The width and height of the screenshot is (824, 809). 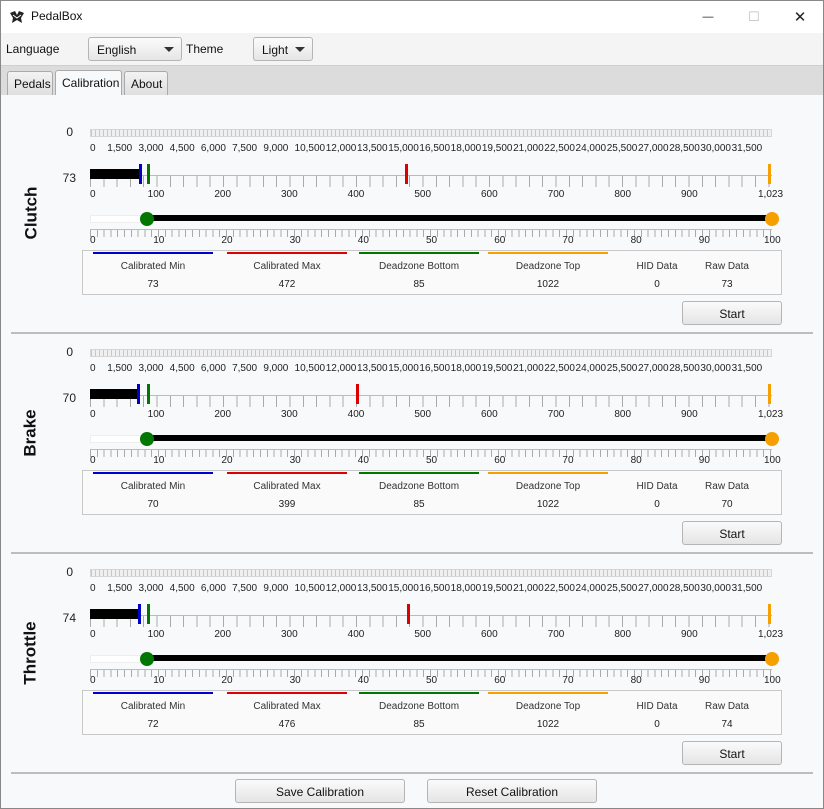 What do you see at coordinates (657, 266) in the screenshot?
I see `hid-data-header: HID Data` at bounding box center [657, 266].